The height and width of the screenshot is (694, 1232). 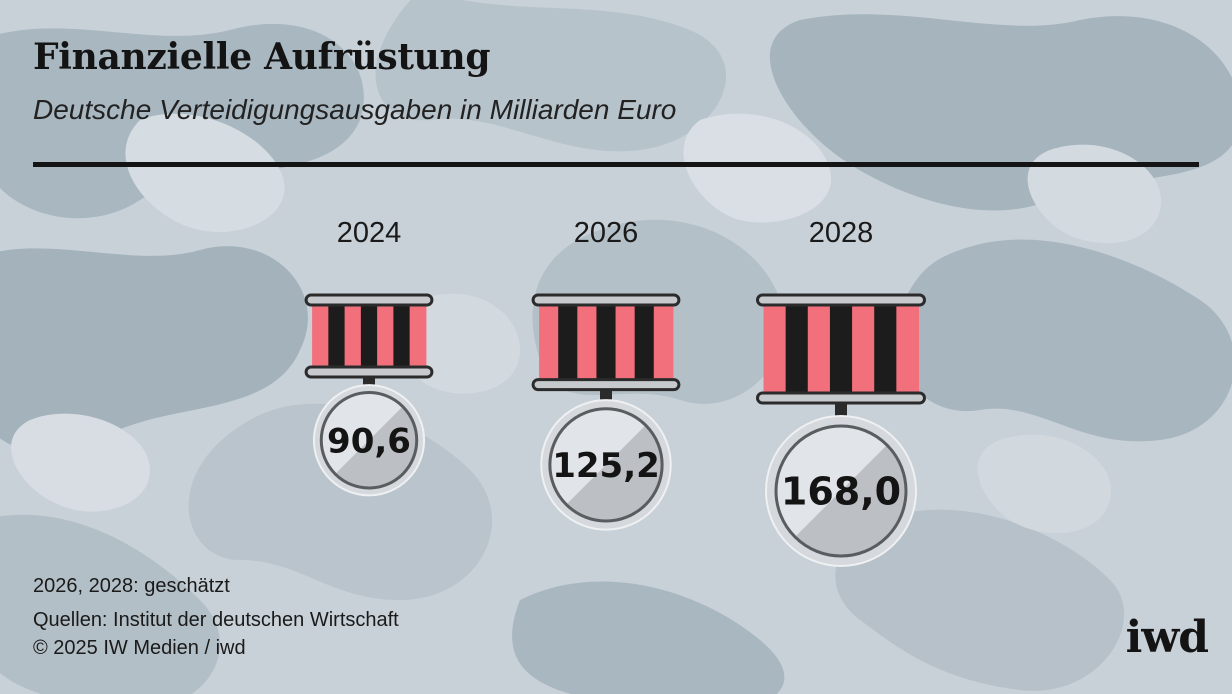 I want to click on copyright-text: © 2025 IW Medien / iwd, so click(x=139, y=648).